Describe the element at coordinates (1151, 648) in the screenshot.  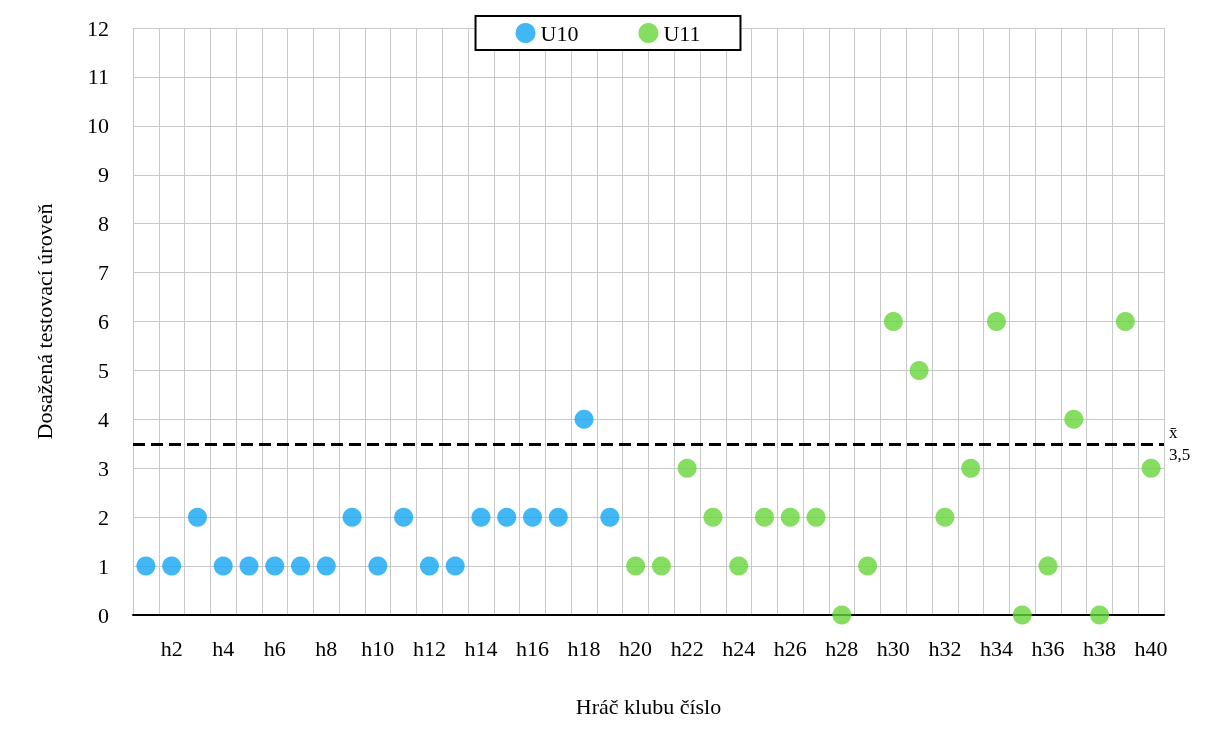
I see `x-tick-label: h40` at that location.